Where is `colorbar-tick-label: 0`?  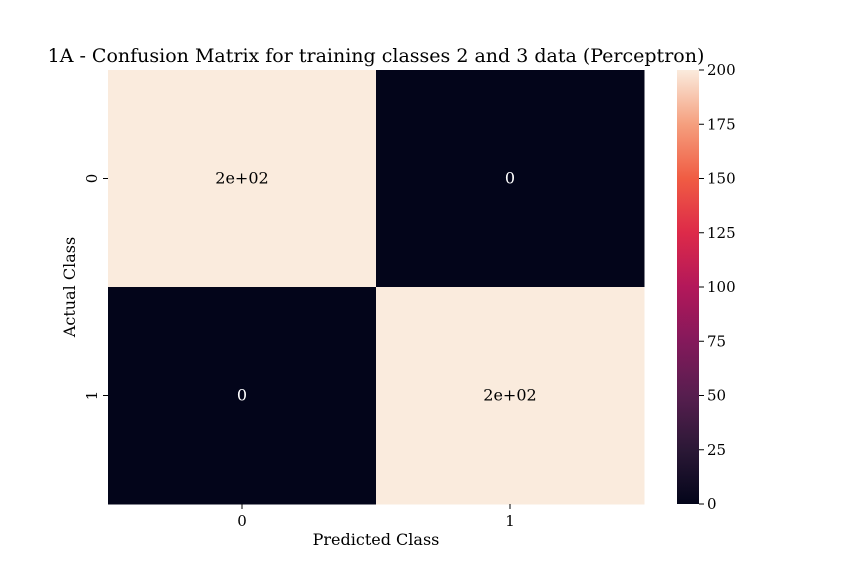
colorbar-tick-label: 0 is located at coordinates (712, 504).